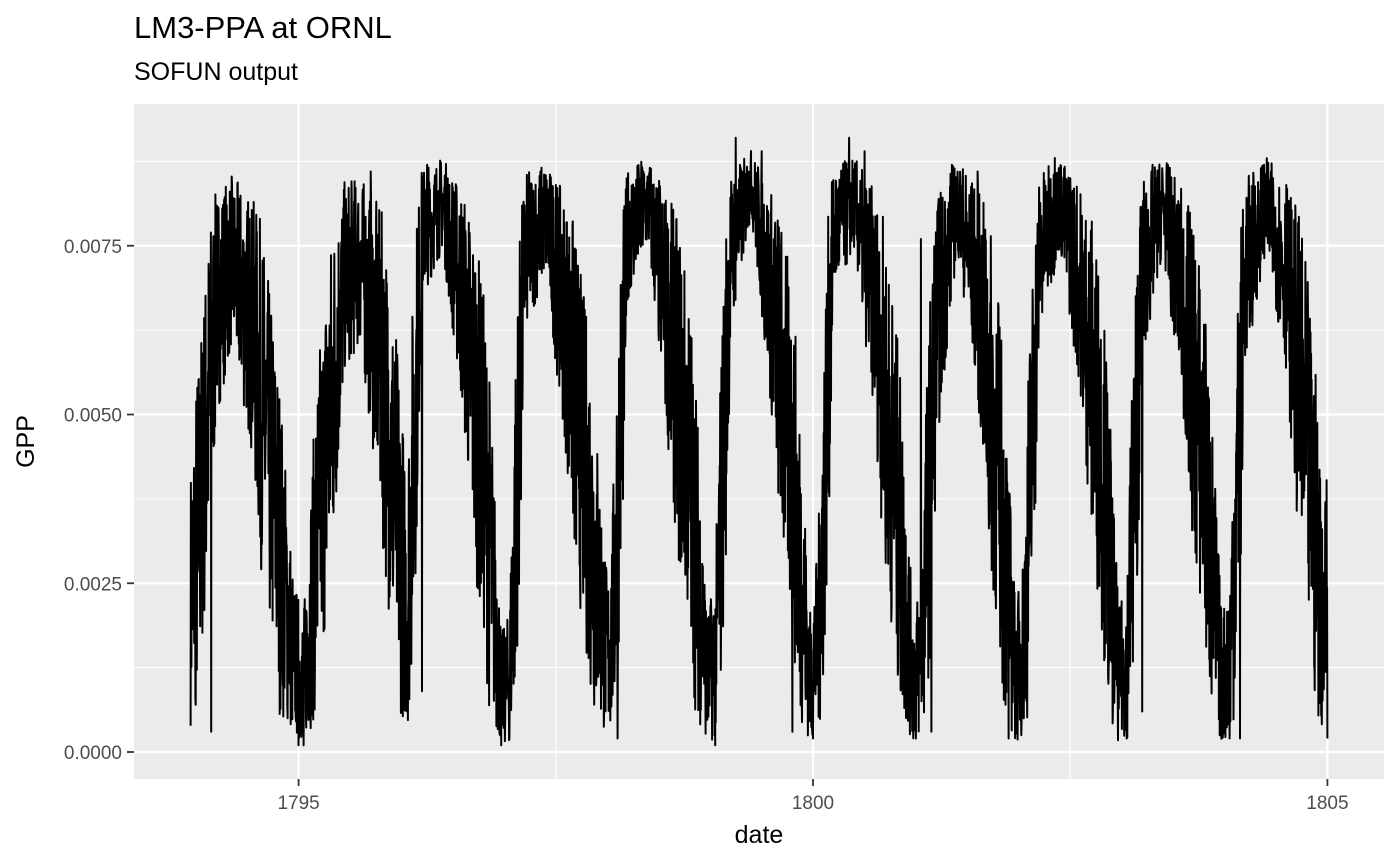 This screenshot has height=865, width=1400. What do you see at coordinates (93, 247) in the screenshot?
I see `y-tick-label: 0.0075` at bounding box center [93, 247].